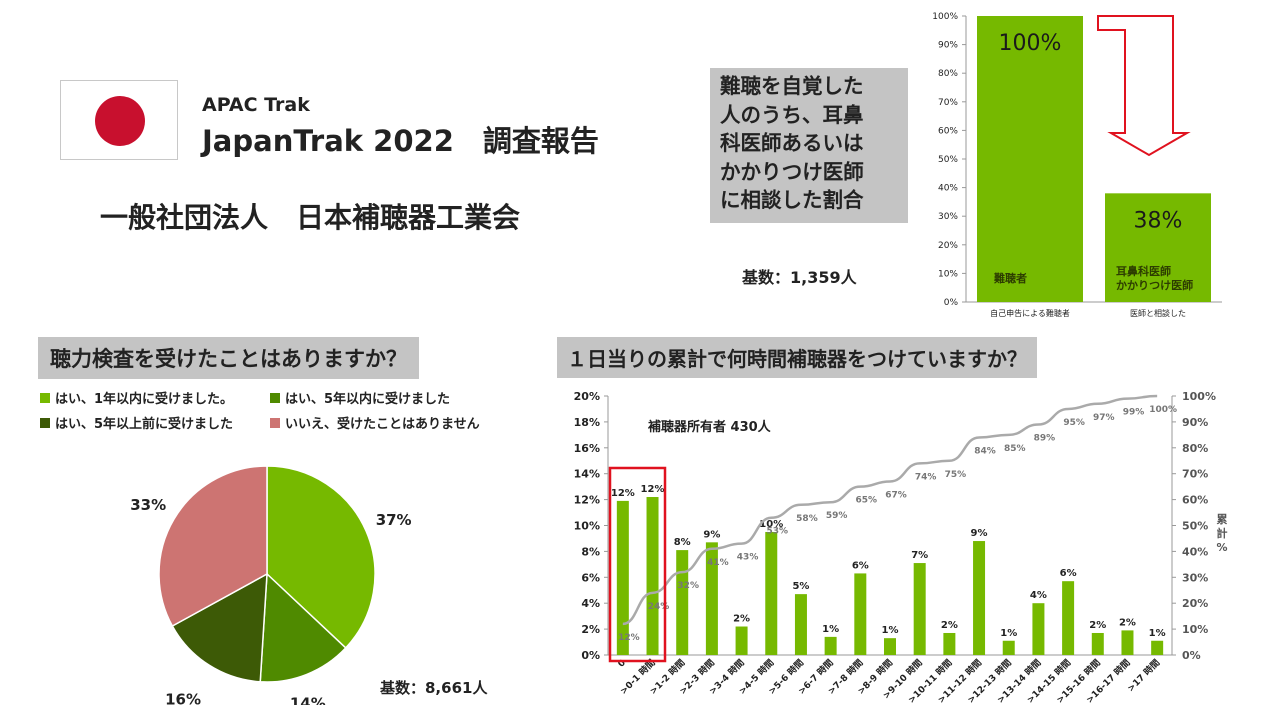 The width and height of the screenshot is (1280, 720). Describe the element at coordinates (590, 551) in the screenshot. I see `y-tick-label: 8%` at that location.